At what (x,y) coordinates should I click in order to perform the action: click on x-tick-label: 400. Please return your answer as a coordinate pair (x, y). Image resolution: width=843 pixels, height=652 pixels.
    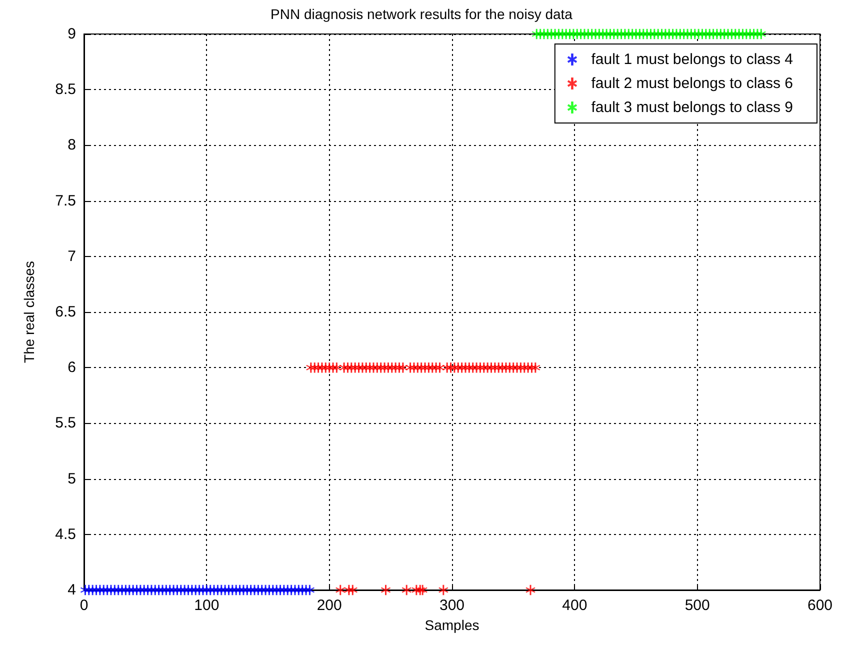
    Looking at the image, I should click on (575, 605).